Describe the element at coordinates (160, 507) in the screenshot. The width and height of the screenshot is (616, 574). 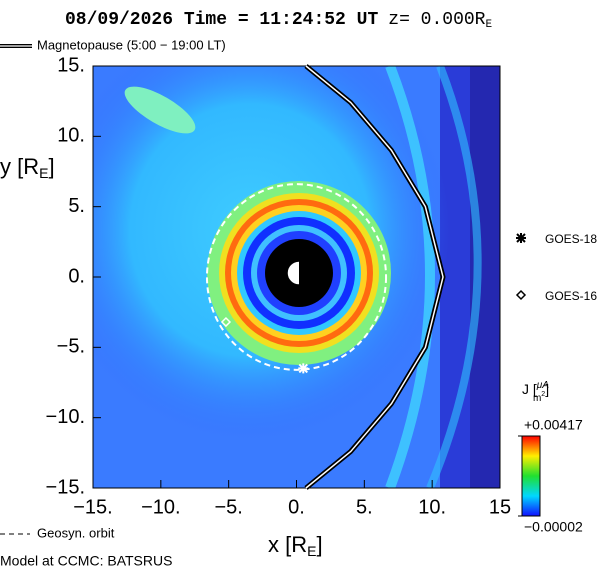
I see `x-tick-label: −10.` at that location.